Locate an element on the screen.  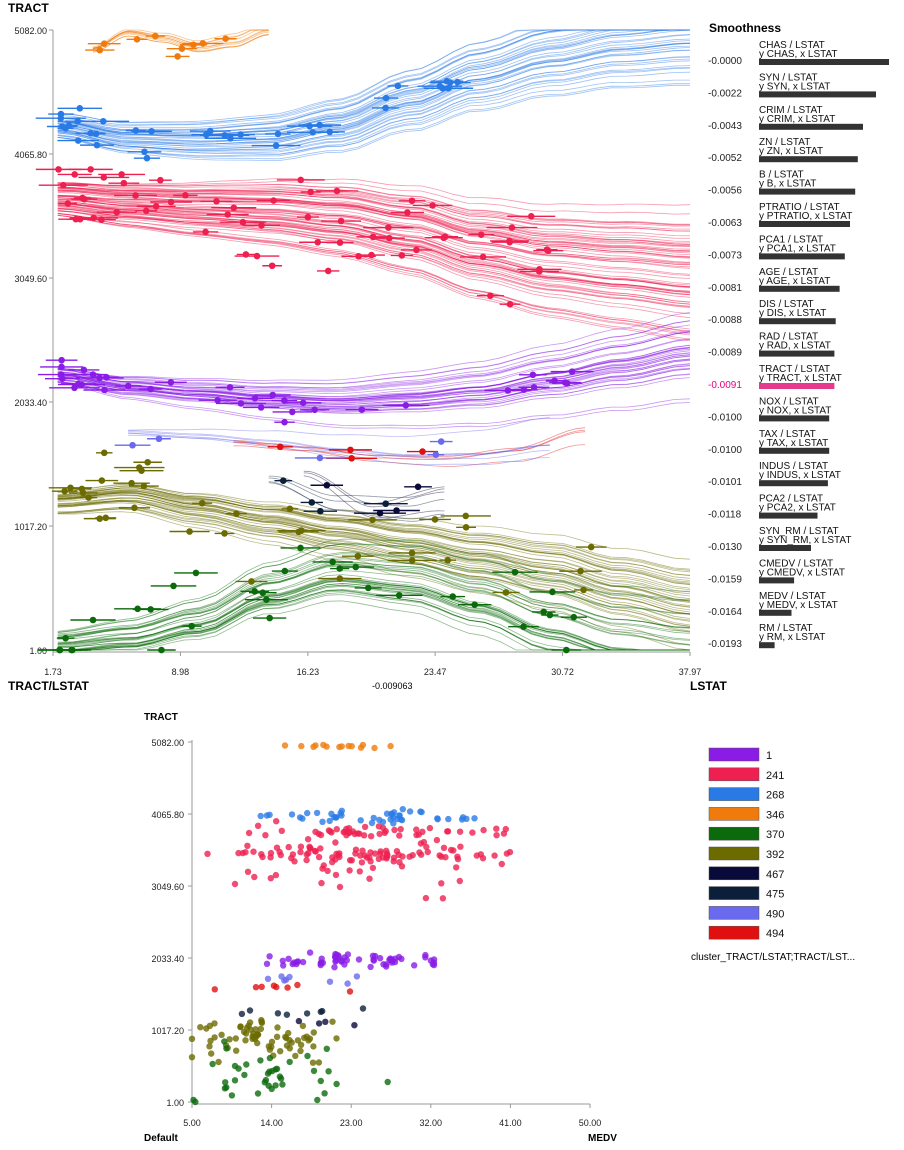
smoothness-label: MEDV / LSTAT is located at coordinates (792, 596).